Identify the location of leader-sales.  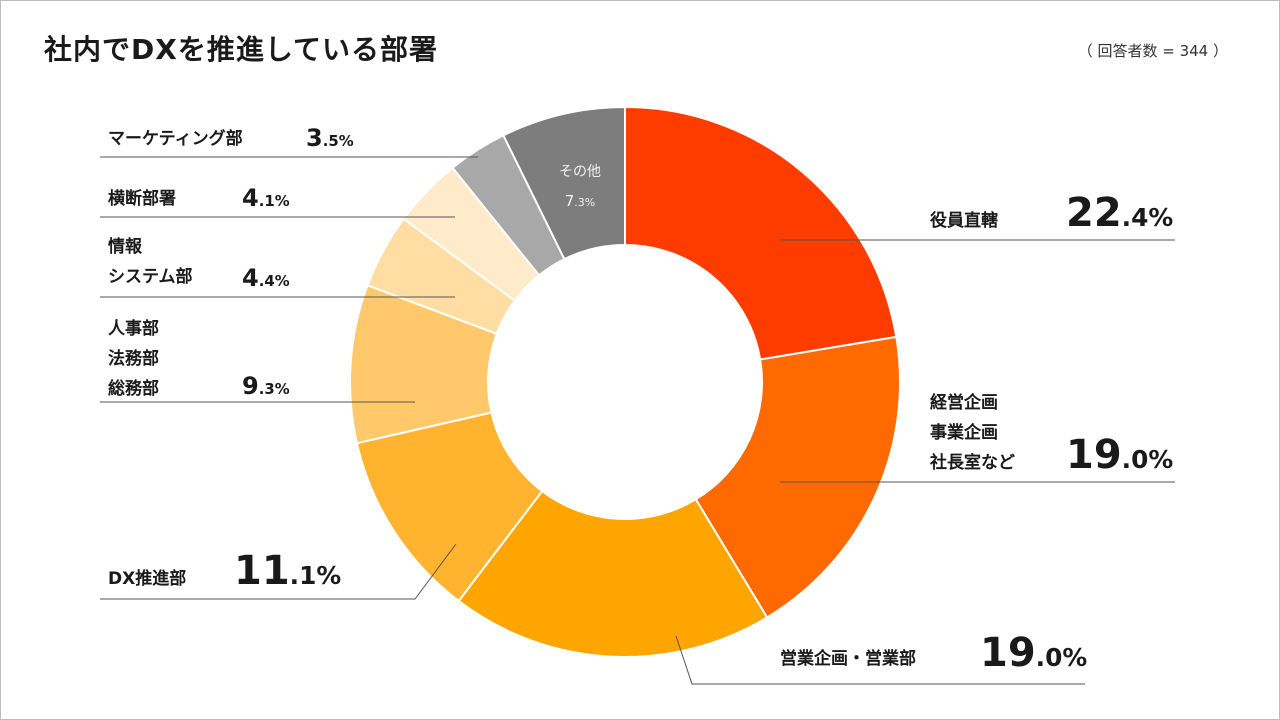
(880, 660).